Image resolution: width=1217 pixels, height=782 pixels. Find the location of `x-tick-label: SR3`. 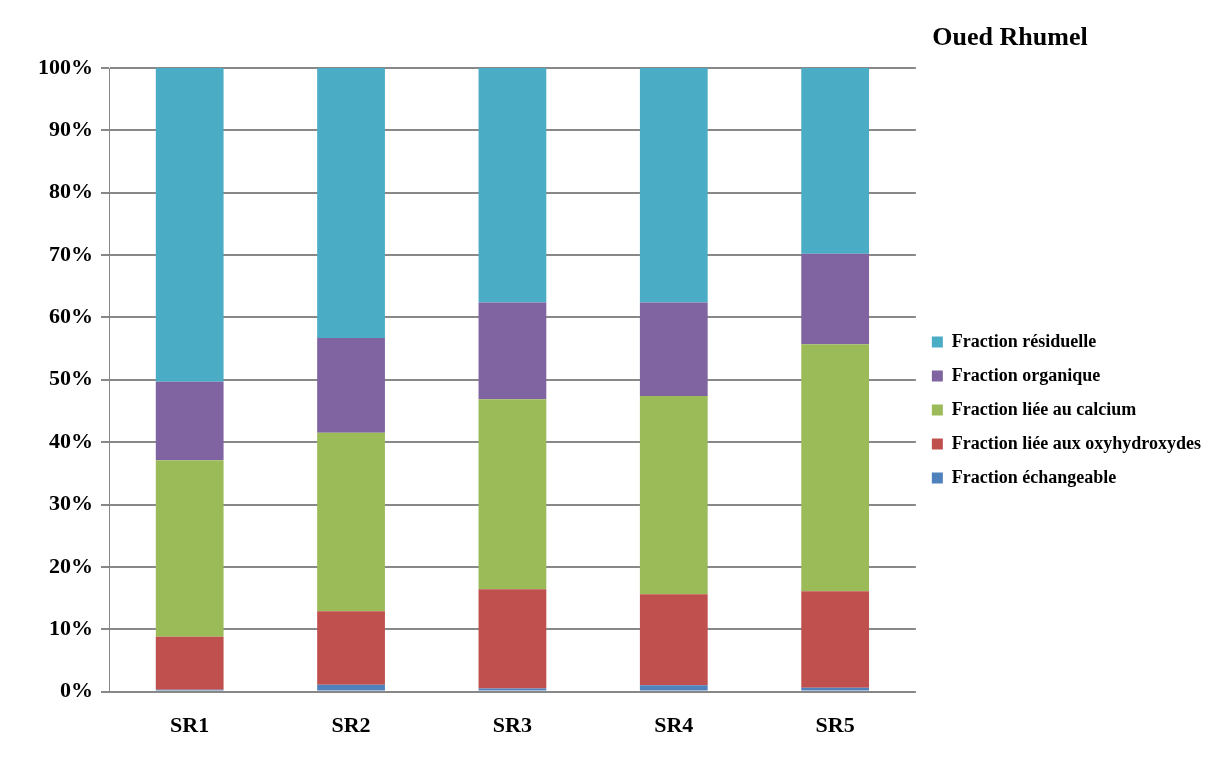

x-tick-label: SR3 is located at coordinates (512, 725).